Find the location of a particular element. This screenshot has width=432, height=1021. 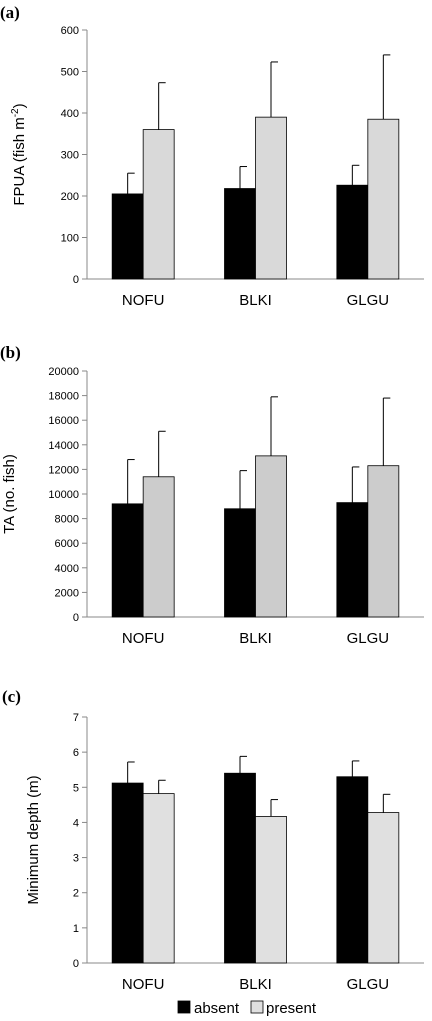

legend-swatch-present is located at coordinates (257, 1007).